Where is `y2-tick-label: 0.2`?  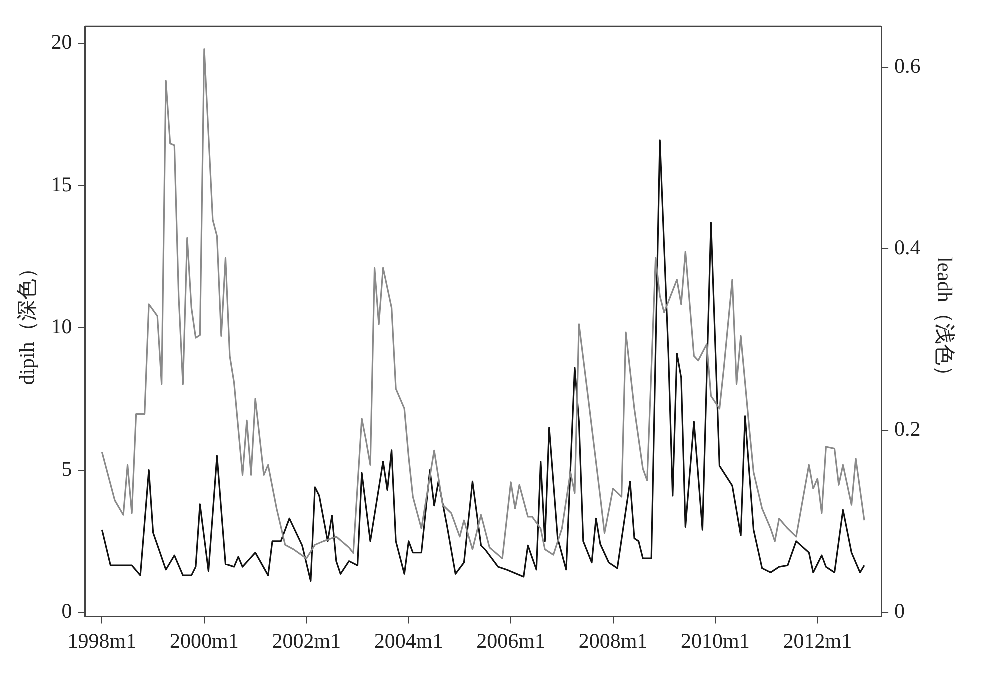
y2-tick-label: 0.2 is located at coordinates (907, 429).